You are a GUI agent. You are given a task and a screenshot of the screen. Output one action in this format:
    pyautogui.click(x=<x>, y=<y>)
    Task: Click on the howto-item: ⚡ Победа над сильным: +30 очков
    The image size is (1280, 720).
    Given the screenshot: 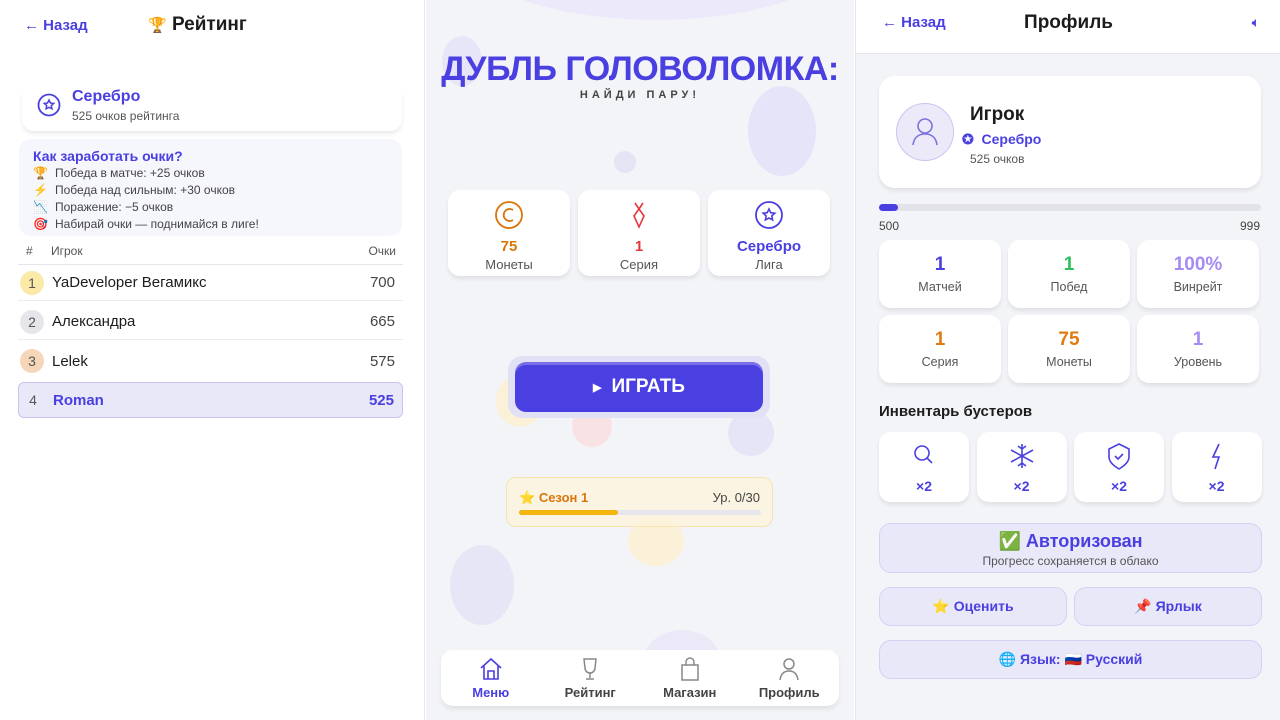 What is the action you would take?
    pyautogui.click(x=134, y=190)
    